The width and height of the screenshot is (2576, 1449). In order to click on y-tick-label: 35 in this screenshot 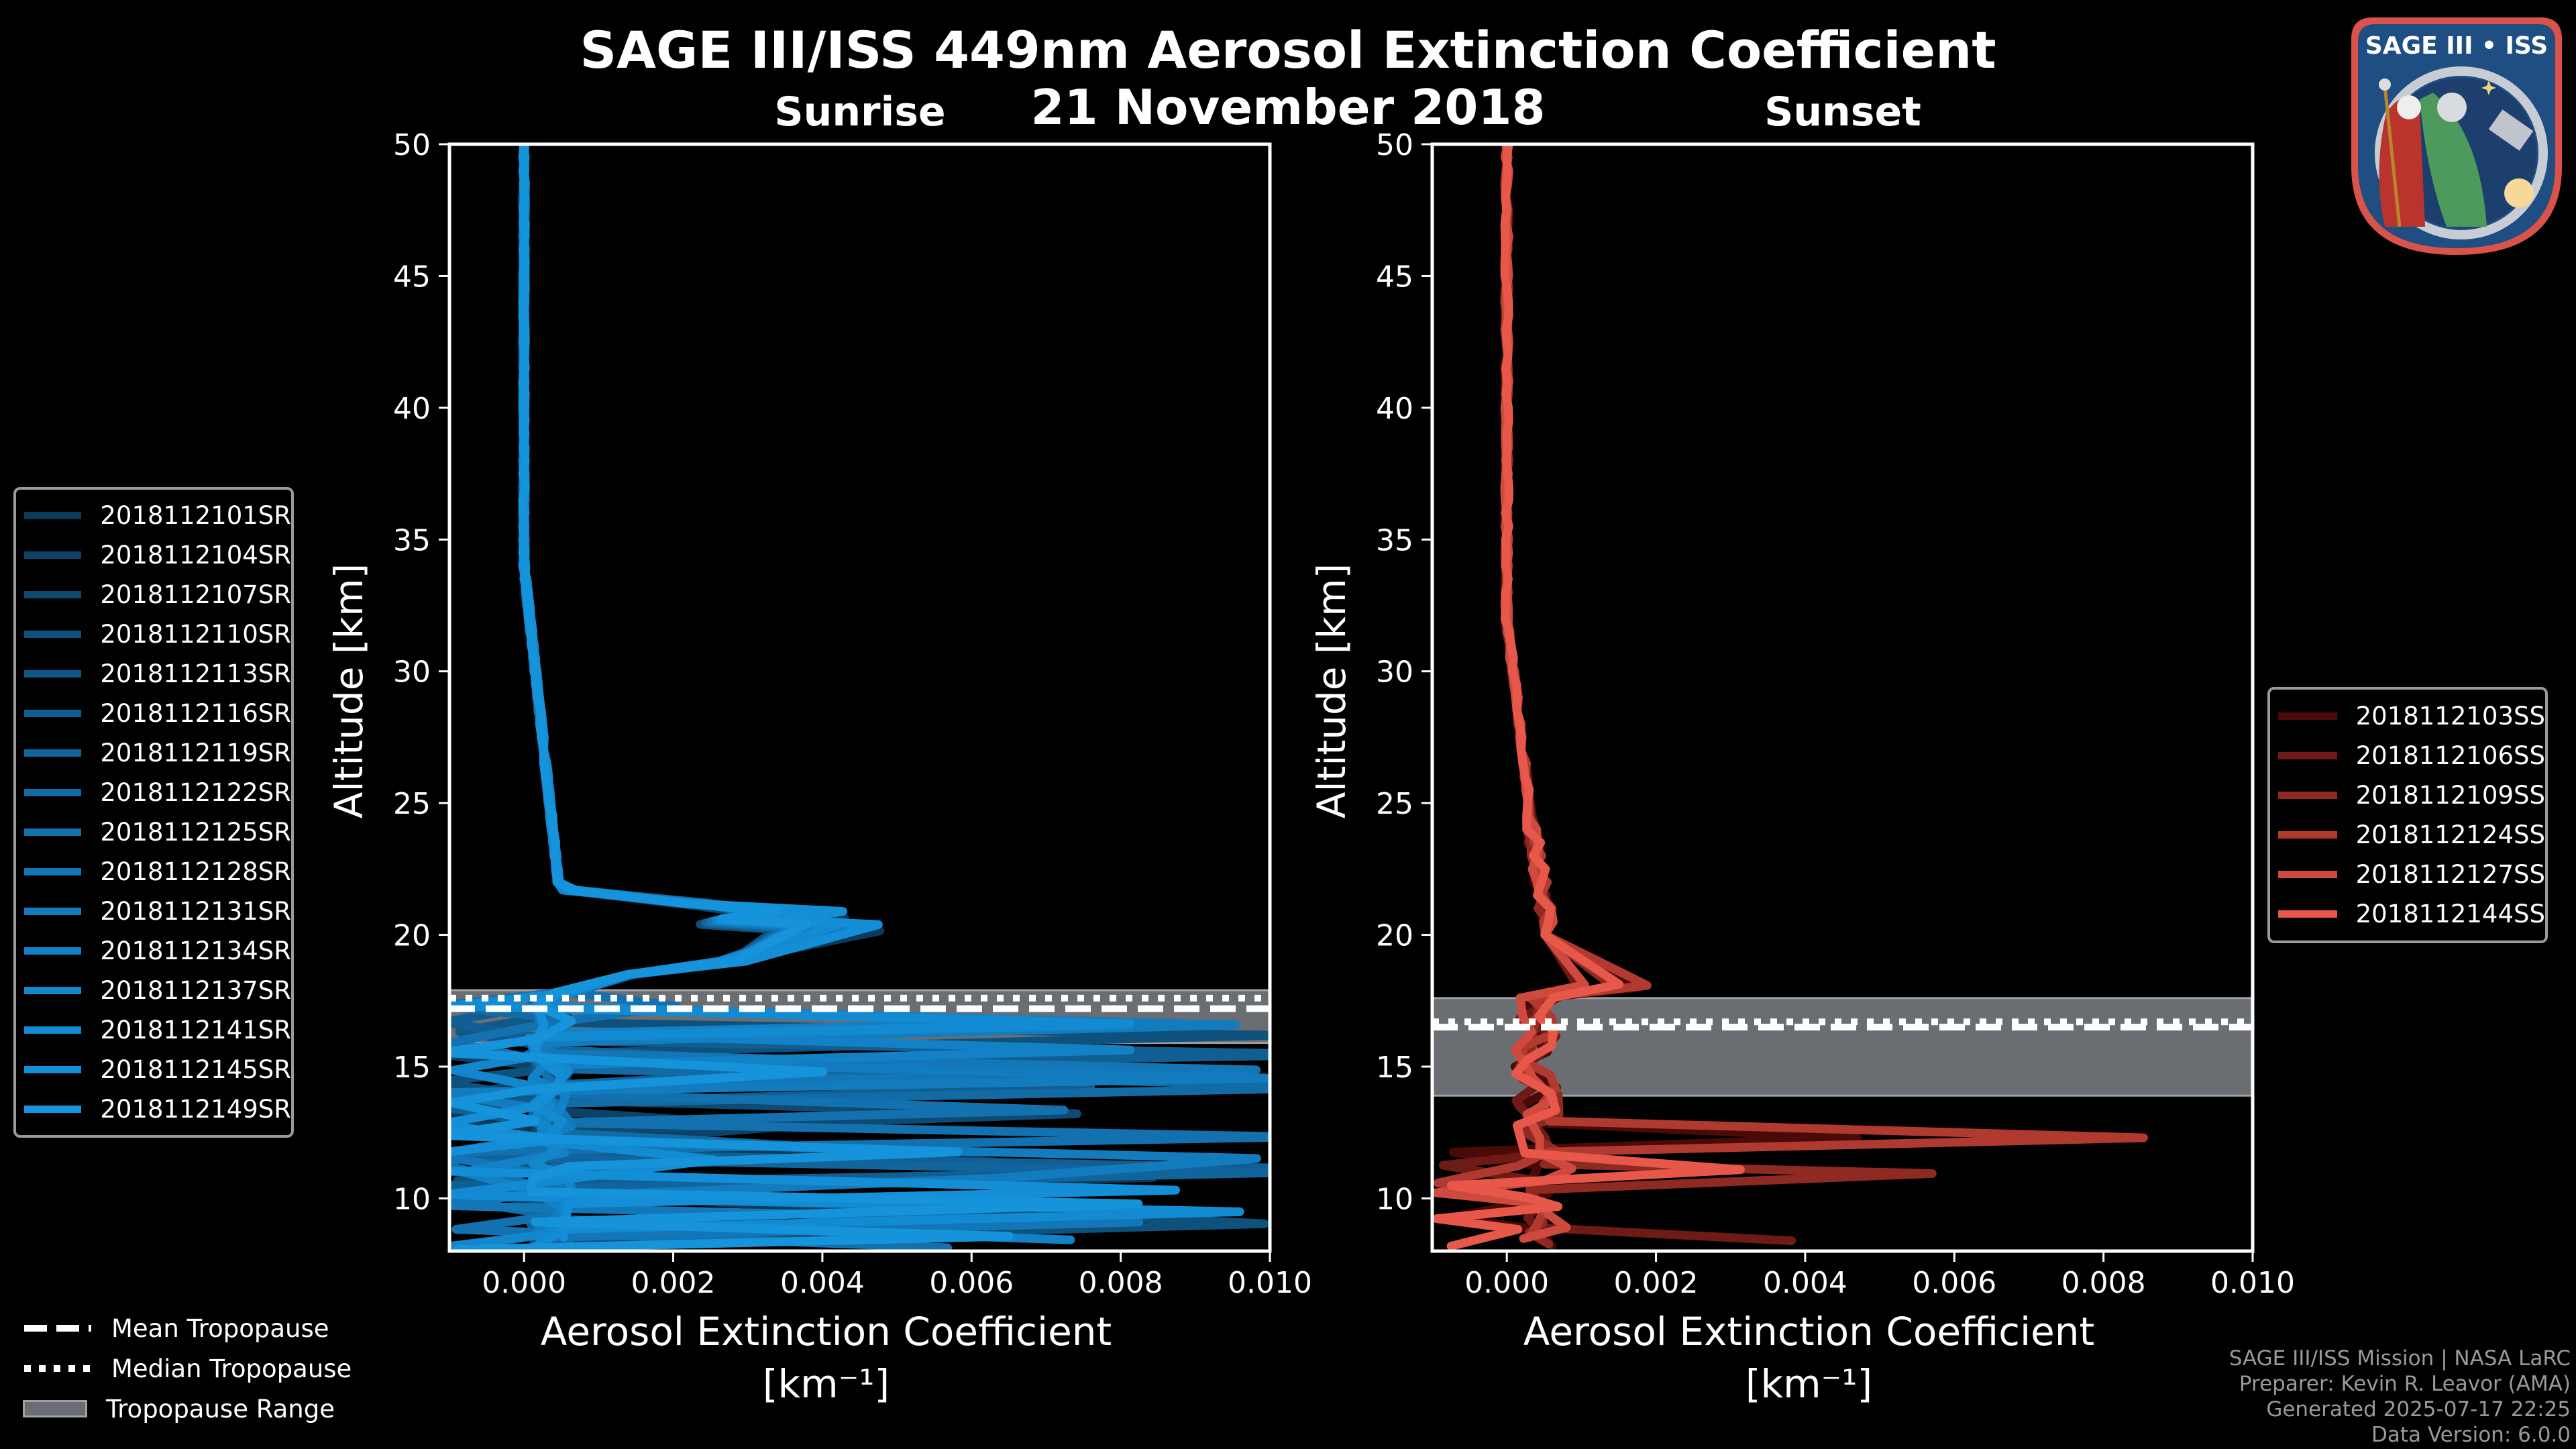, I will do `click(1394, 540)`.